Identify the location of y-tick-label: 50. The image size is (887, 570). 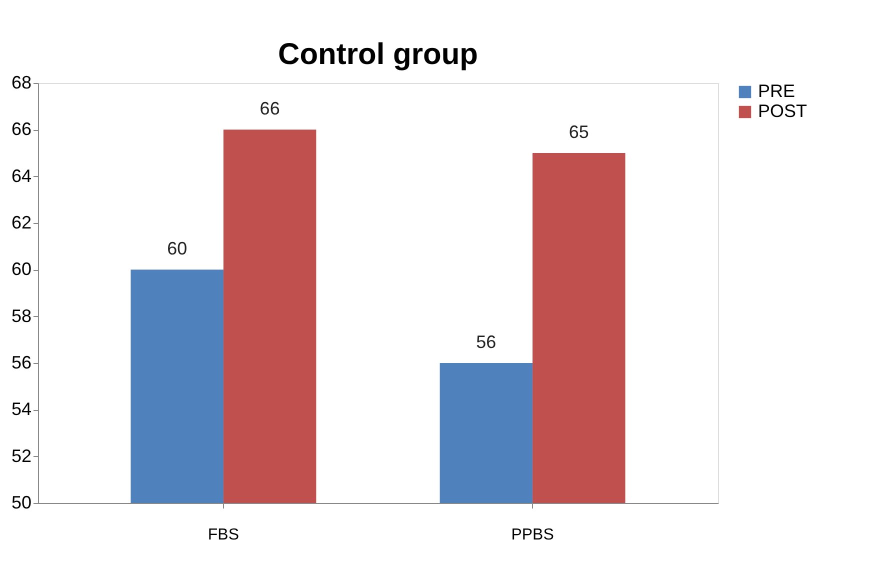
(21, 502).